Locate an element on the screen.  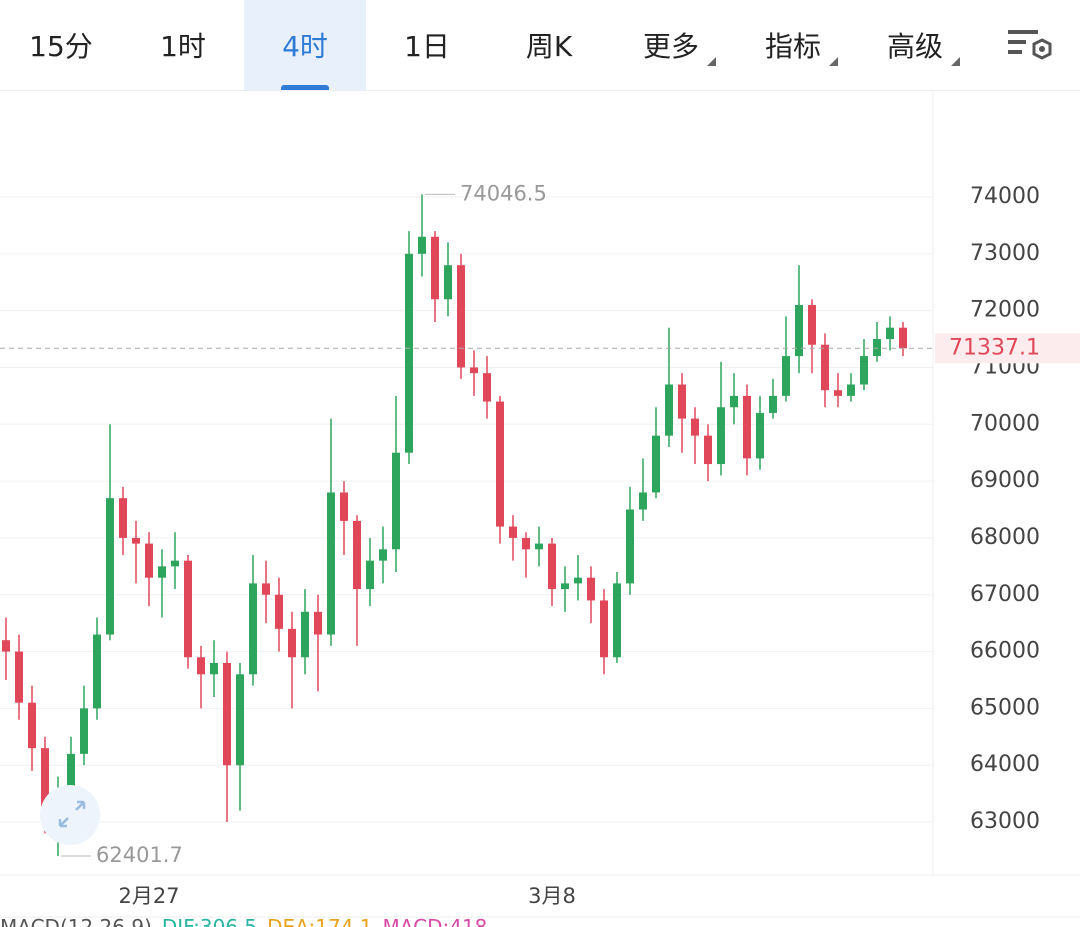
last-price-box is located at coordinates (1007, 348).